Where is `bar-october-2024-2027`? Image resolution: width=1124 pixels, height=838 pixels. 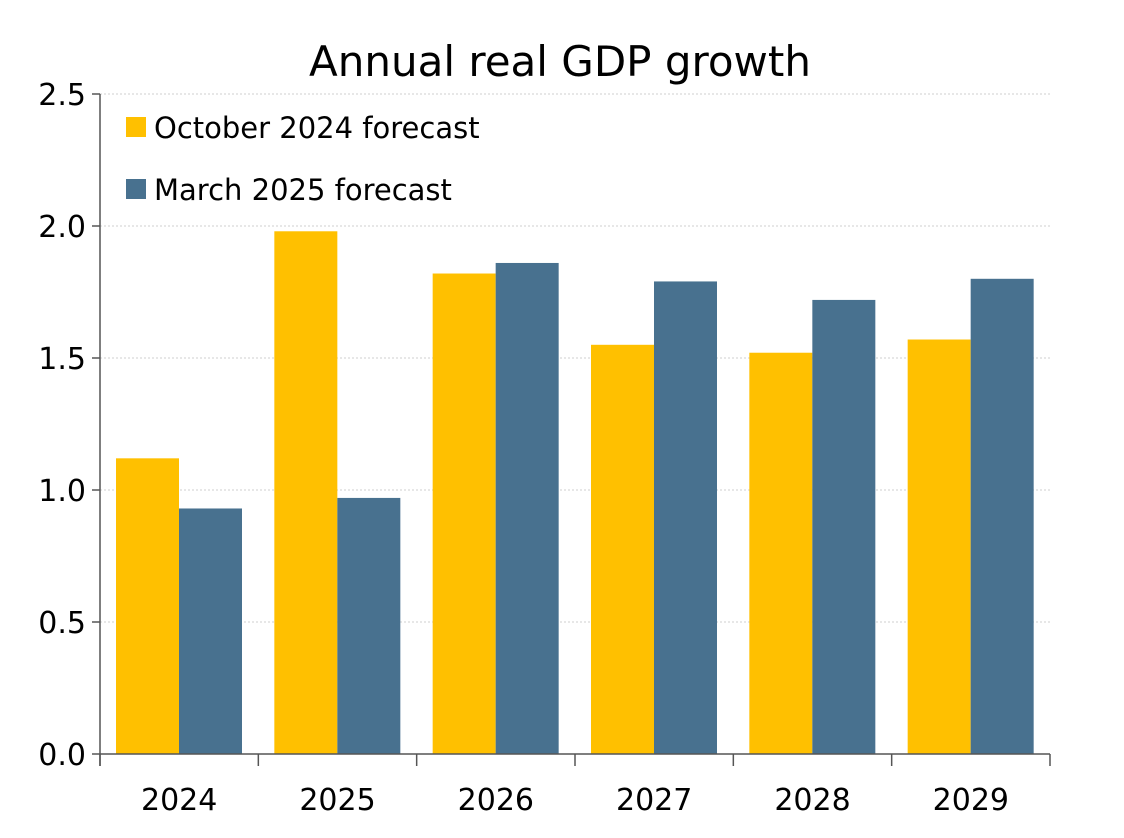 bar-october-2024-2027 is located at coordinates (622, 549).